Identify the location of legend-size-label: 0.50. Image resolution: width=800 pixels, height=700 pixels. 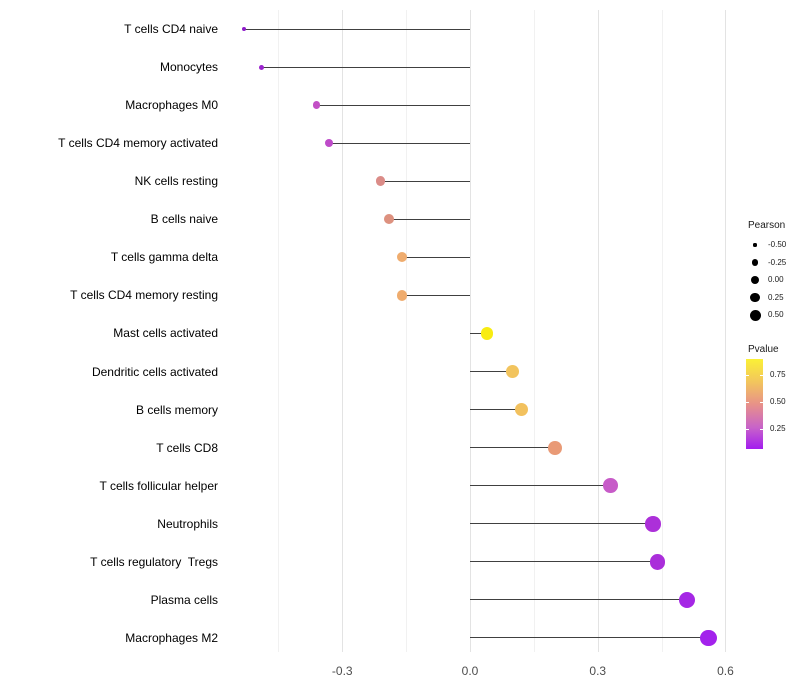
(776, 314).